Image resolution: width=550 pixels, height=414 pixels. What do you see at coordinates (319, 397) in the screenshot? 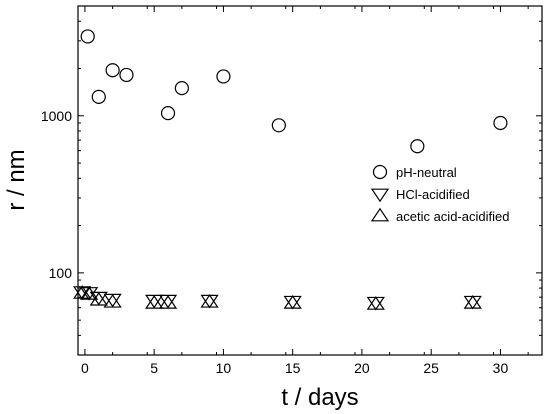
I see `x-axis-title: t / days` at bounding box center [319, 397].